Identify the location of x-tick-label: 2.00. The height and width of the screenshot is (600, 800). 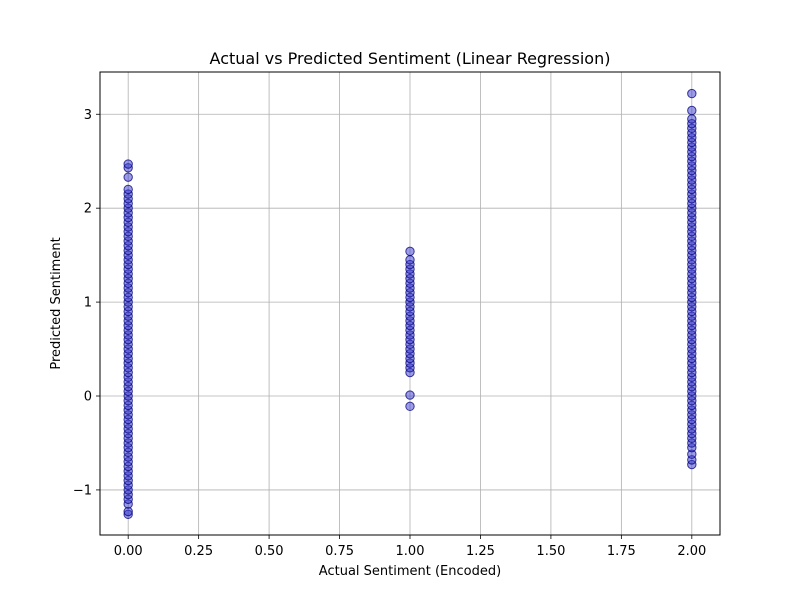
(691, 551).